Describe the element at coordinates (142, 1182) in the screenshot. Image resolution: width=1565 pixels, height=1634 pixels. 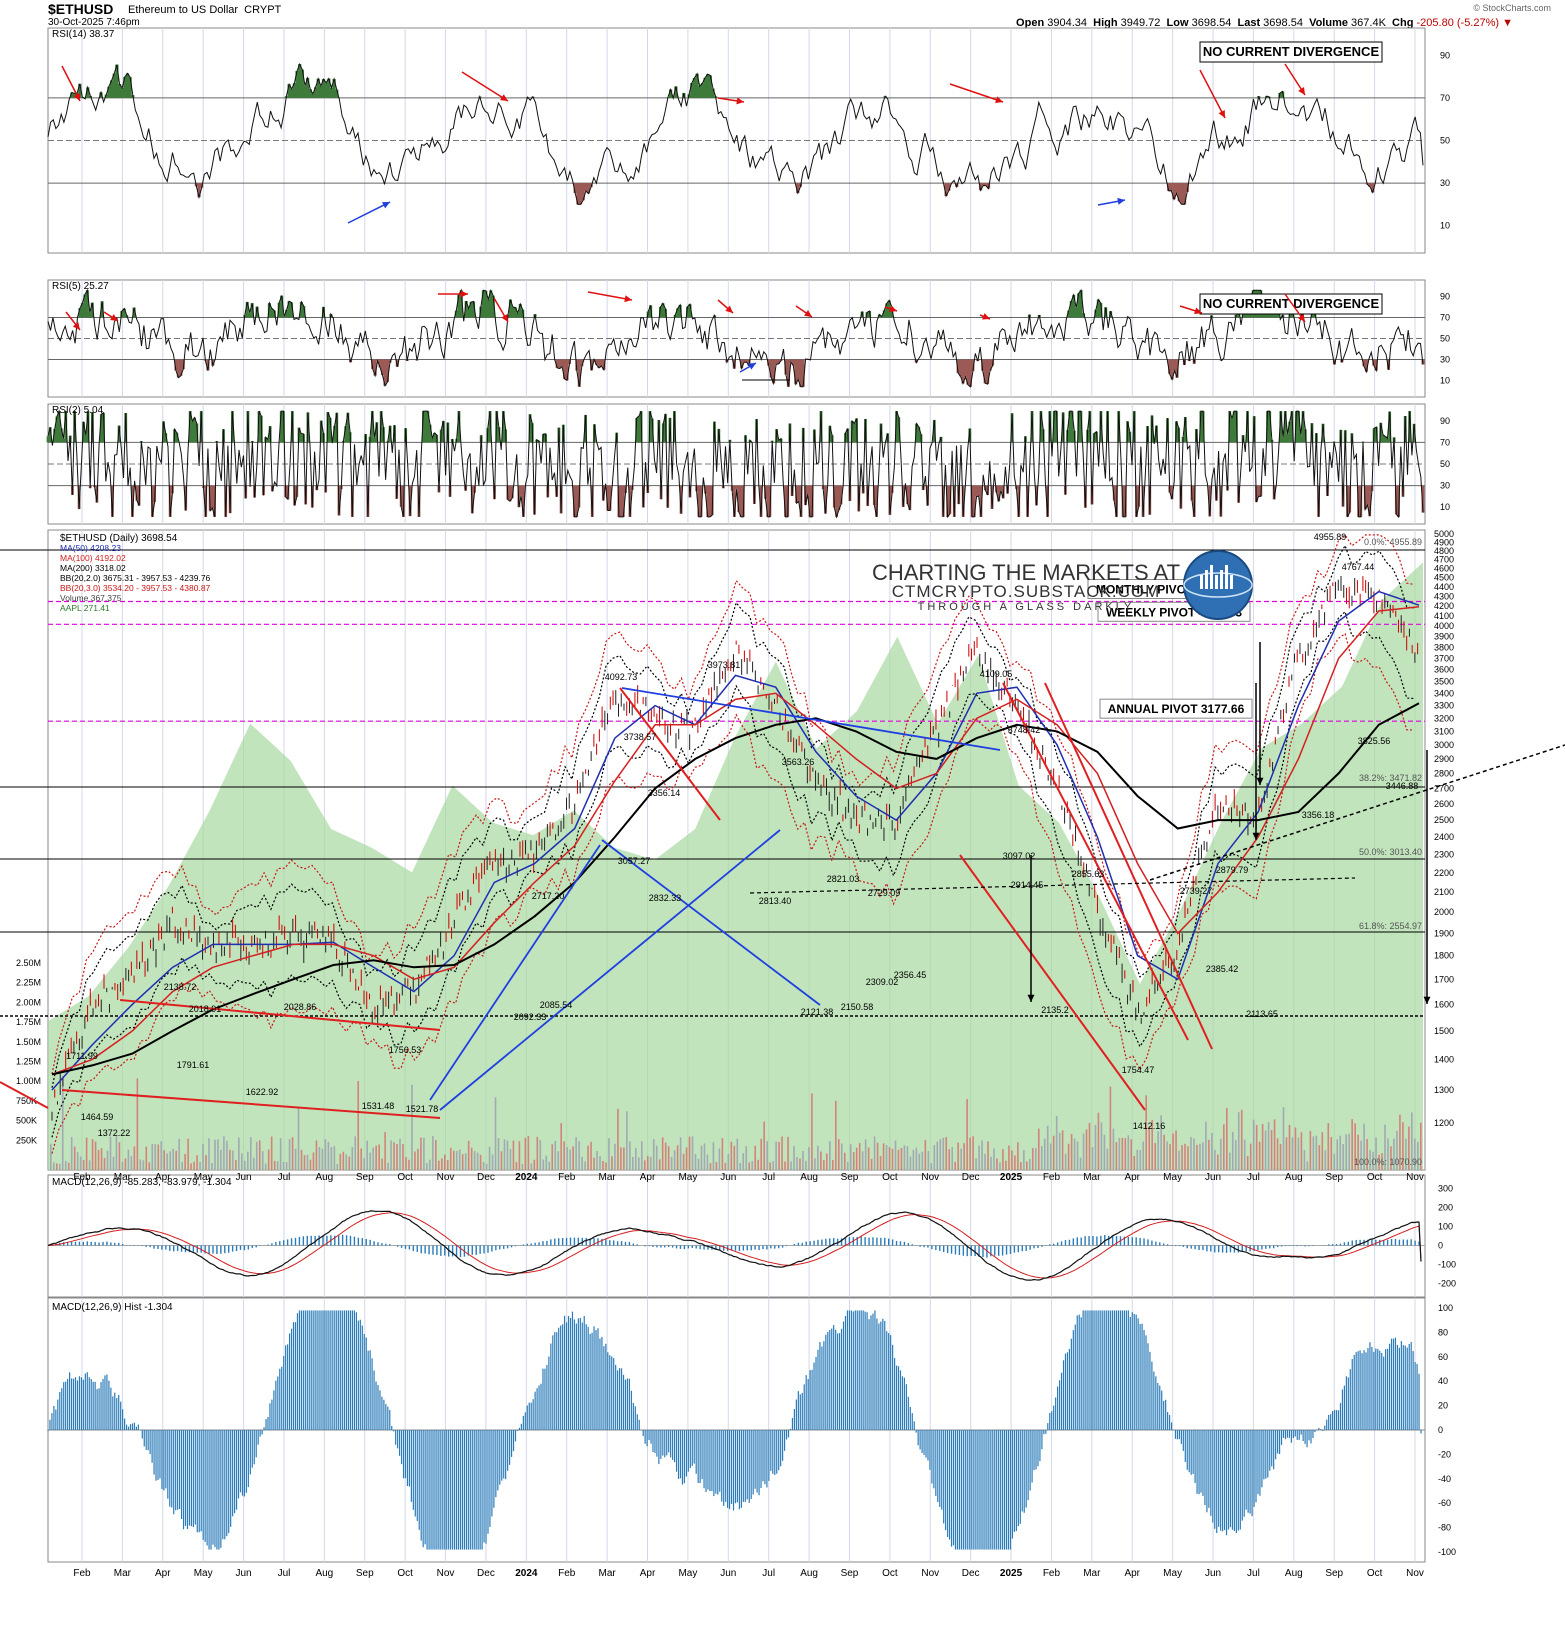
I see `macd-label: MACD(12,26,9) -85.283, -83.979, -1.304` at that location.